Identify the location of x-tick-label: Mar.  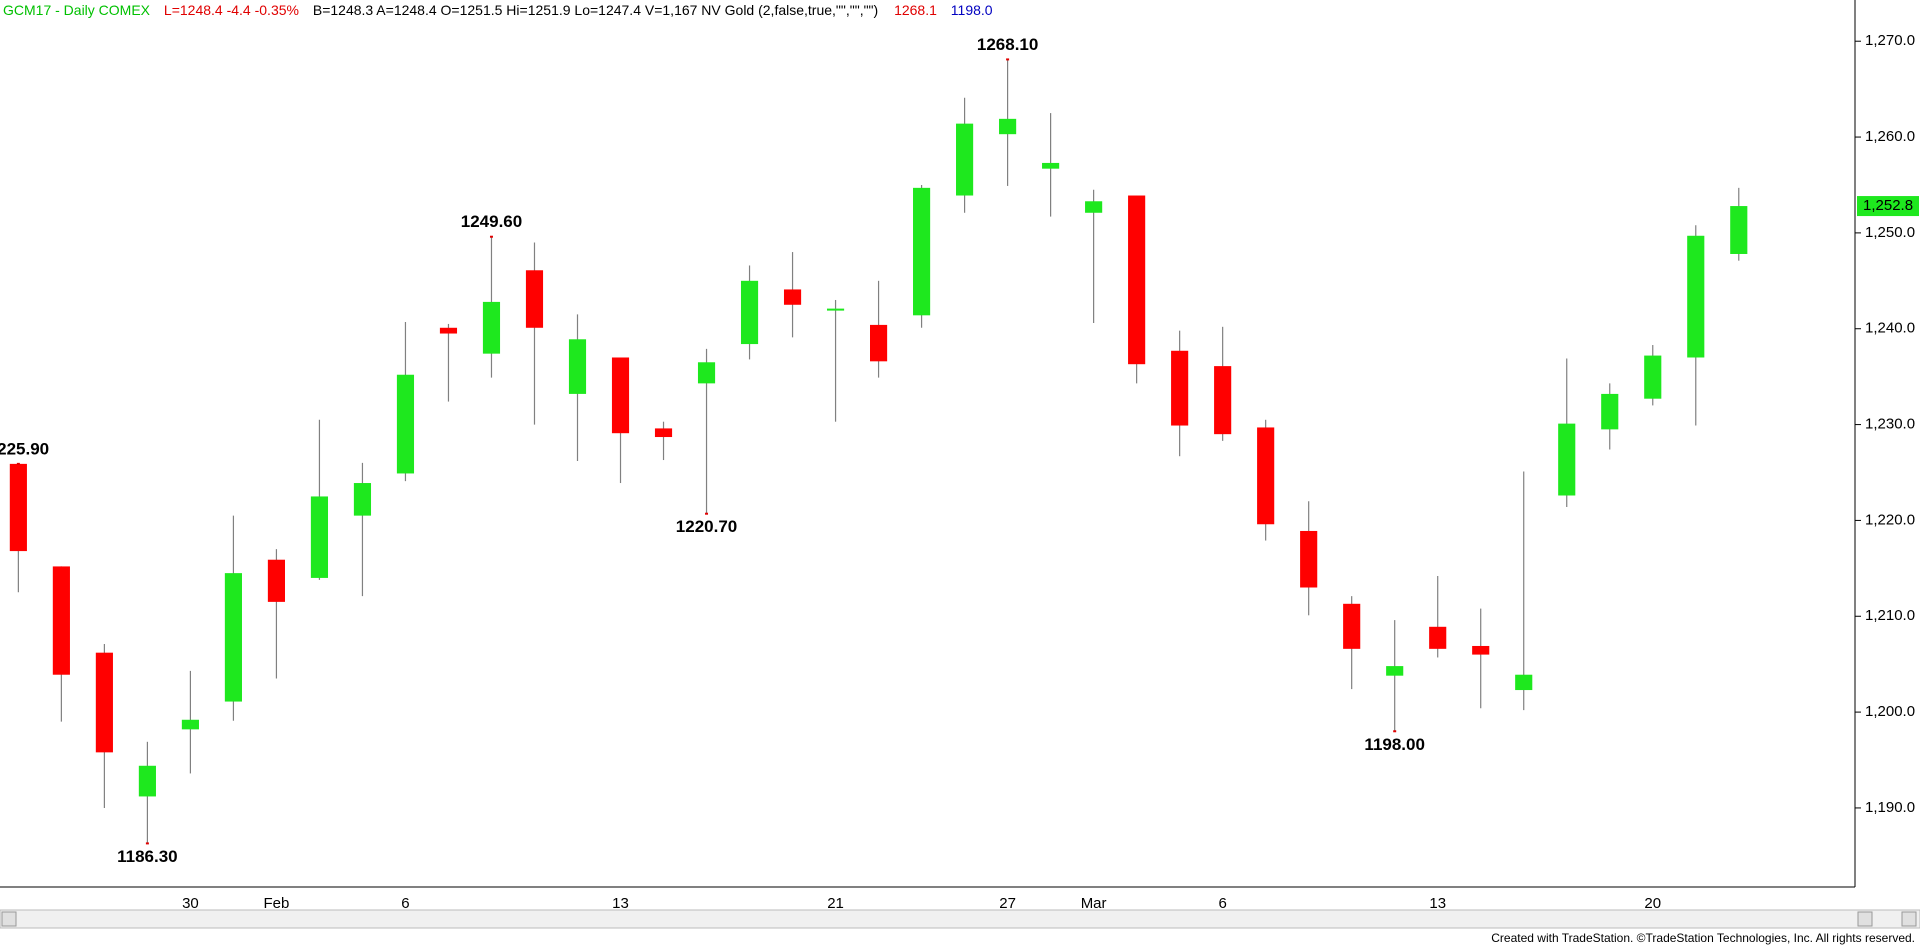
(1094, 903).